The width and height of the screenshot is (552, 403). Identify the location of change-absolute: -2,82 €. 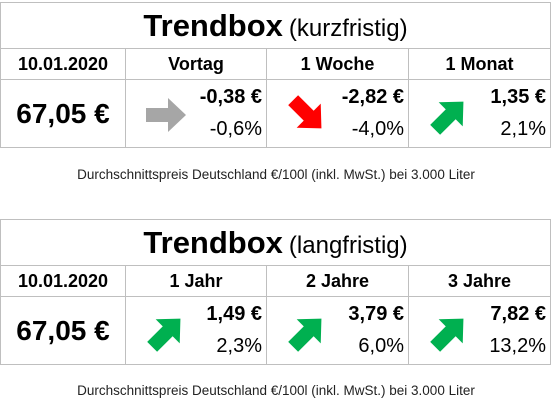
(372, 97).